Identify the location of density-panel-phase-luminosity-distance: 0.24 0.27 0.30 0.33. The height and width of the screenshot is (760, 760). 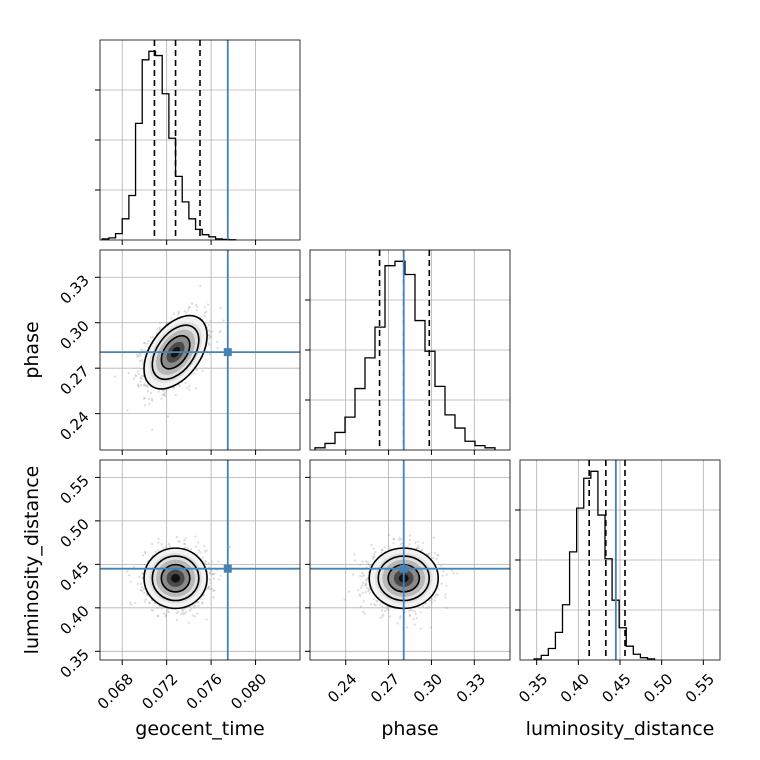
(408, 582).